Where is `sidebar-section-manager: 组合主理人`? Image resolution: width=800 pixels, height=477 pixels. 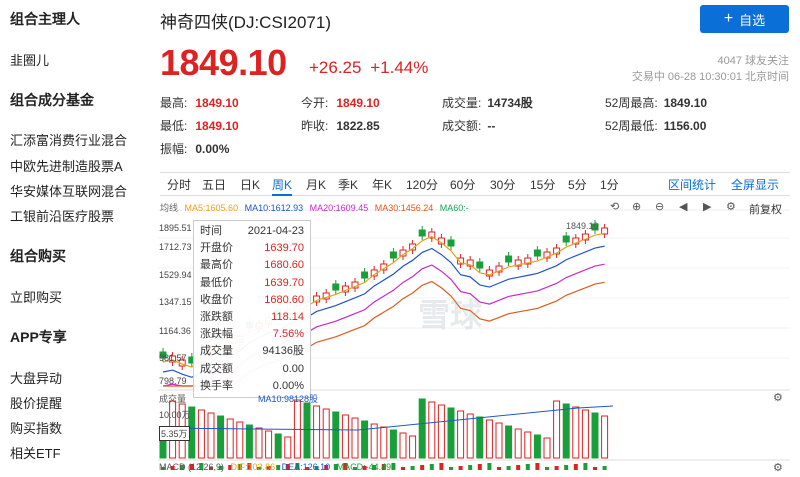
sidebar-section-manager: 组合主理人 is located at coordinates (45, 19).